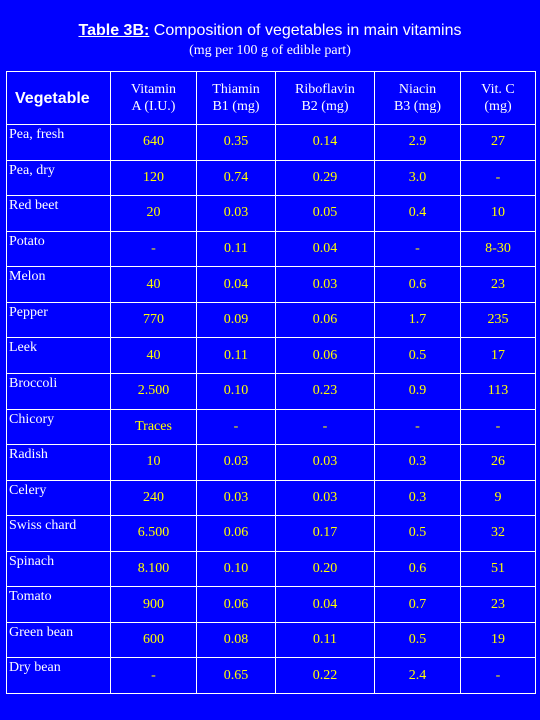 The height and width of the screenshot is (720, 540). I want to click on table-row: Tomato 900 0.06 0.04 0.7 23, so click(271, 604).